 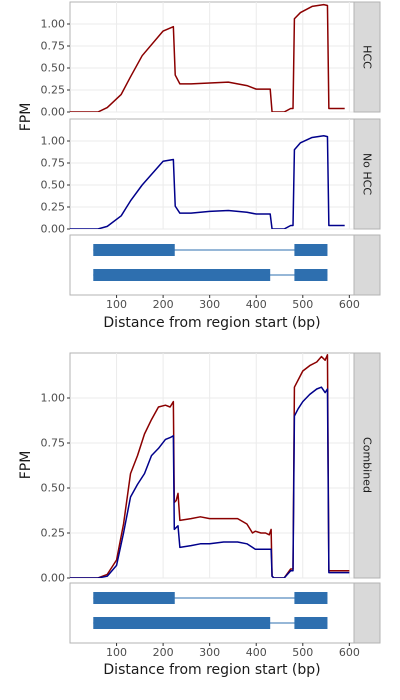 I want to click on facet-label-no-hcc: No HCC, so click(x=367, y=174).